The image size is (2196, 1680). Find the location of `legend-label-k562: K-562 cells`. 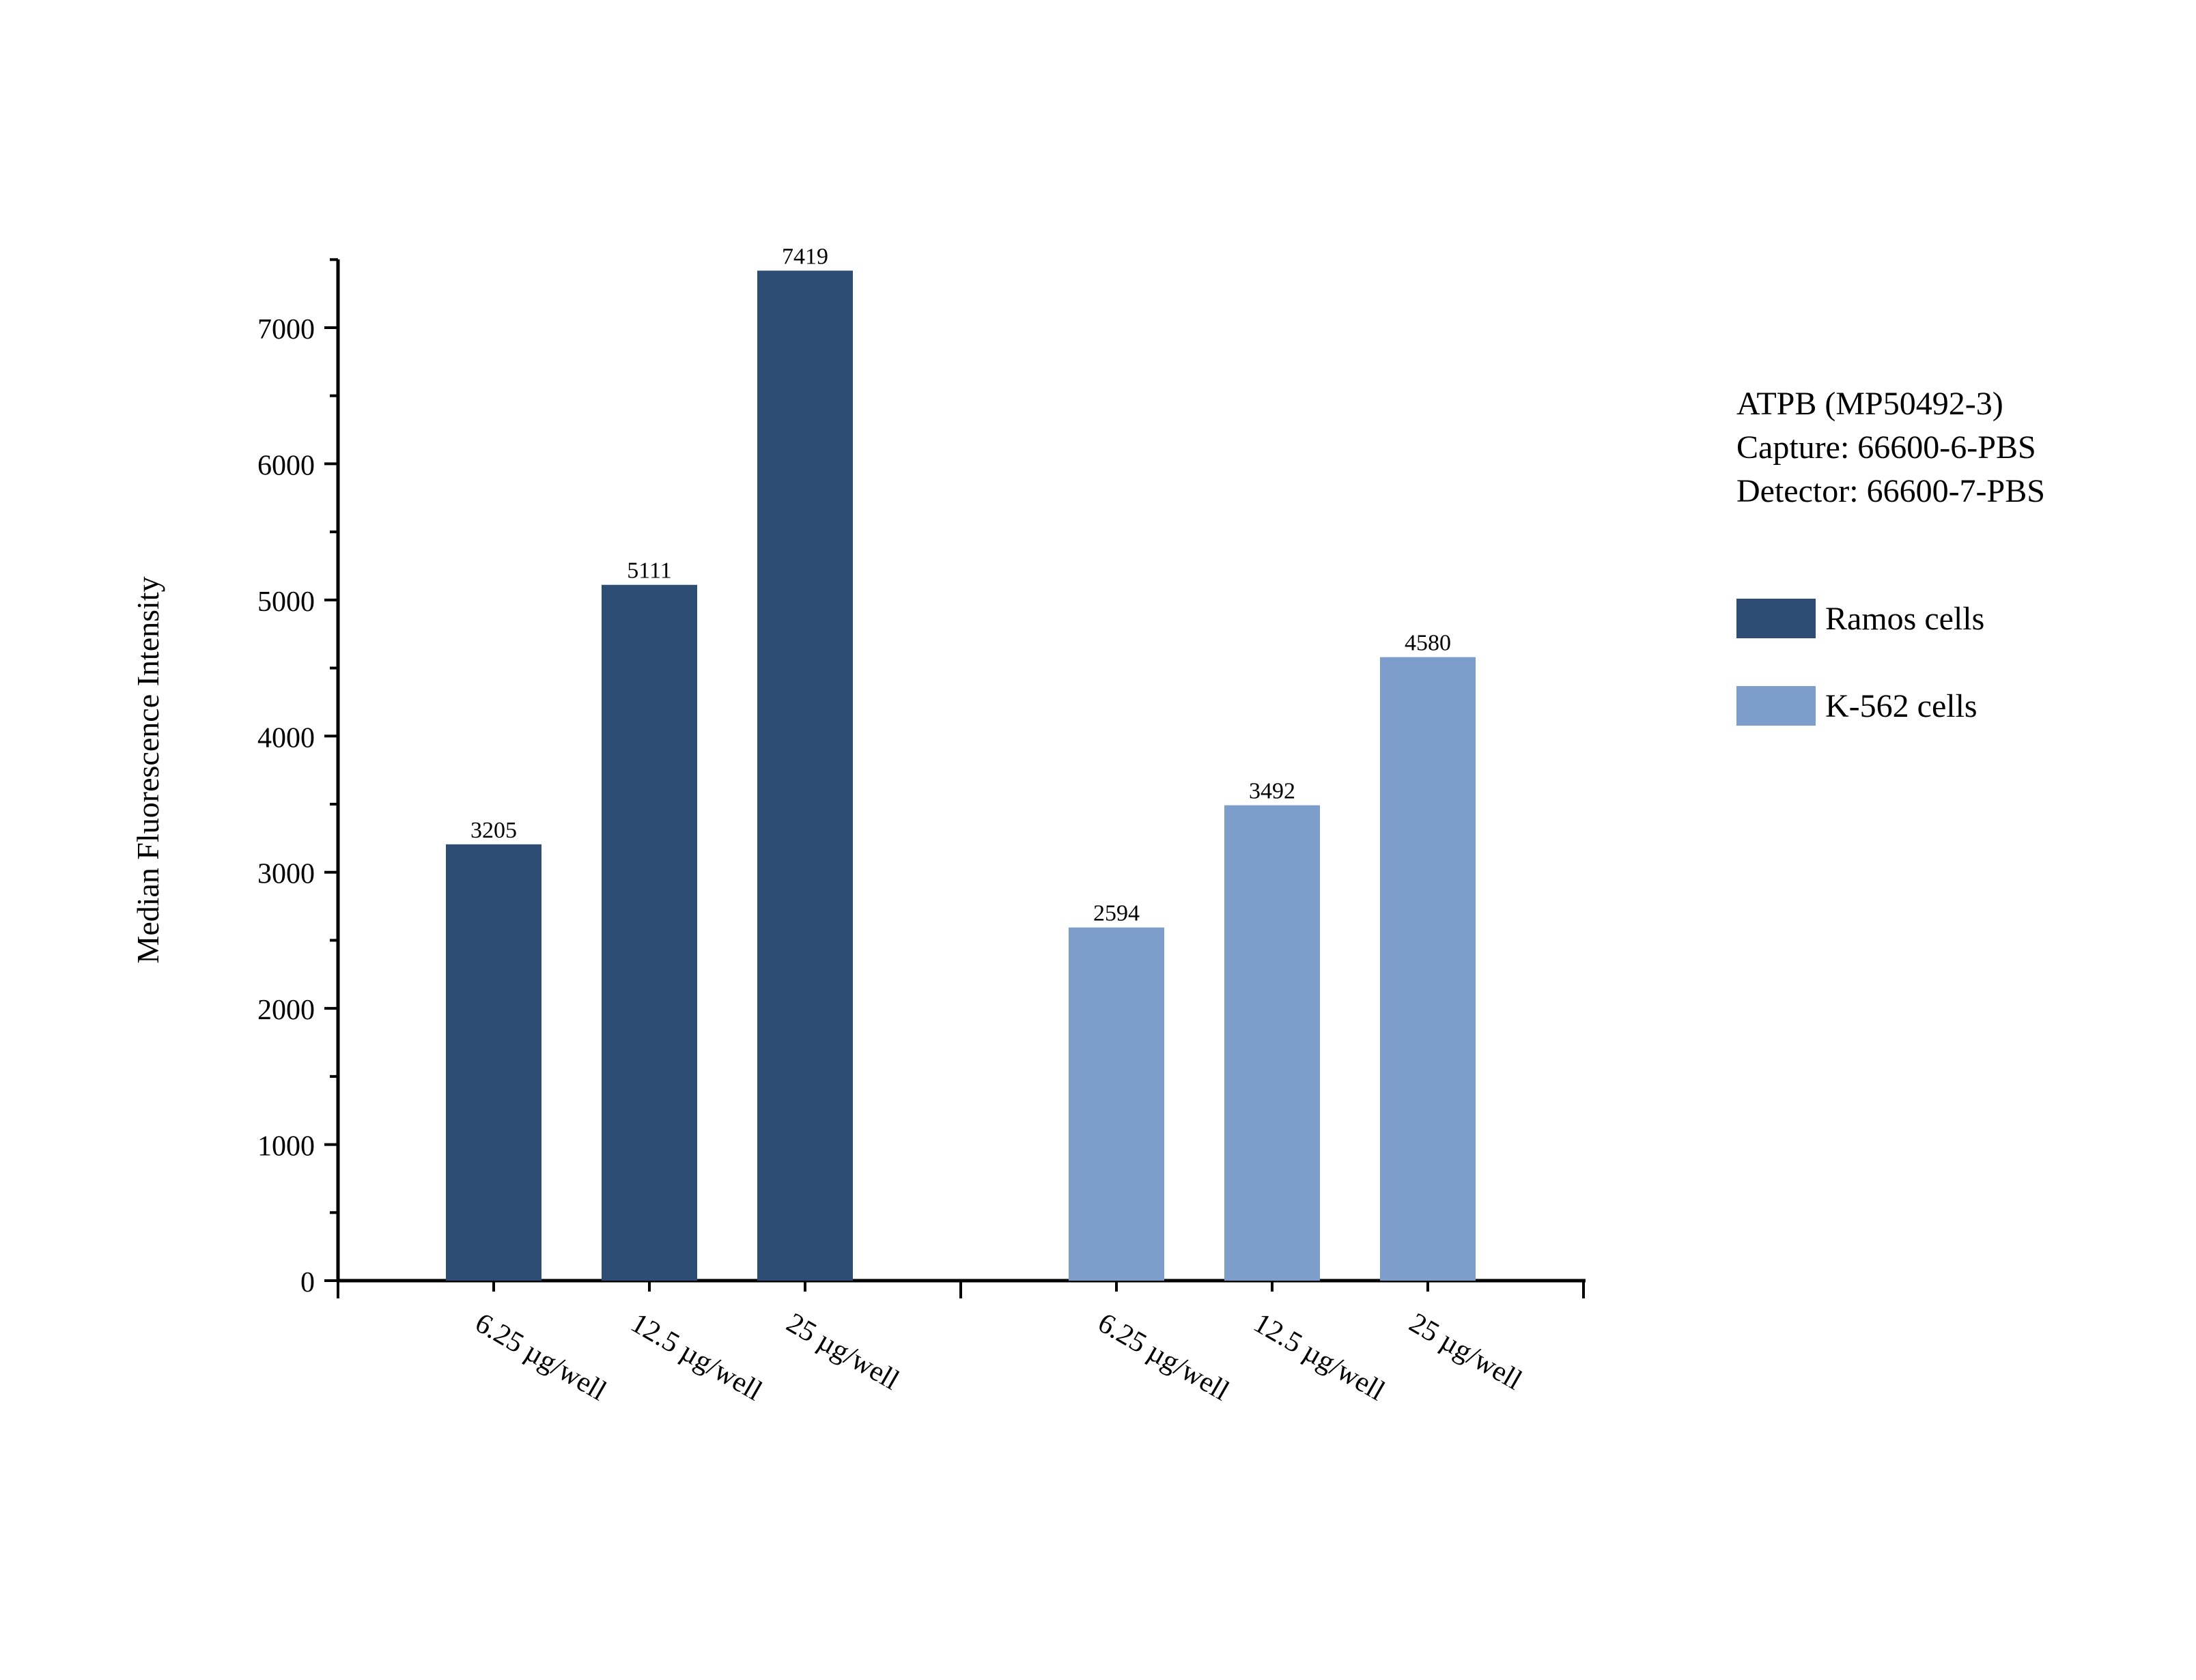

legend-label-k562: K-562 cells is located at coordinates (1901, 705).